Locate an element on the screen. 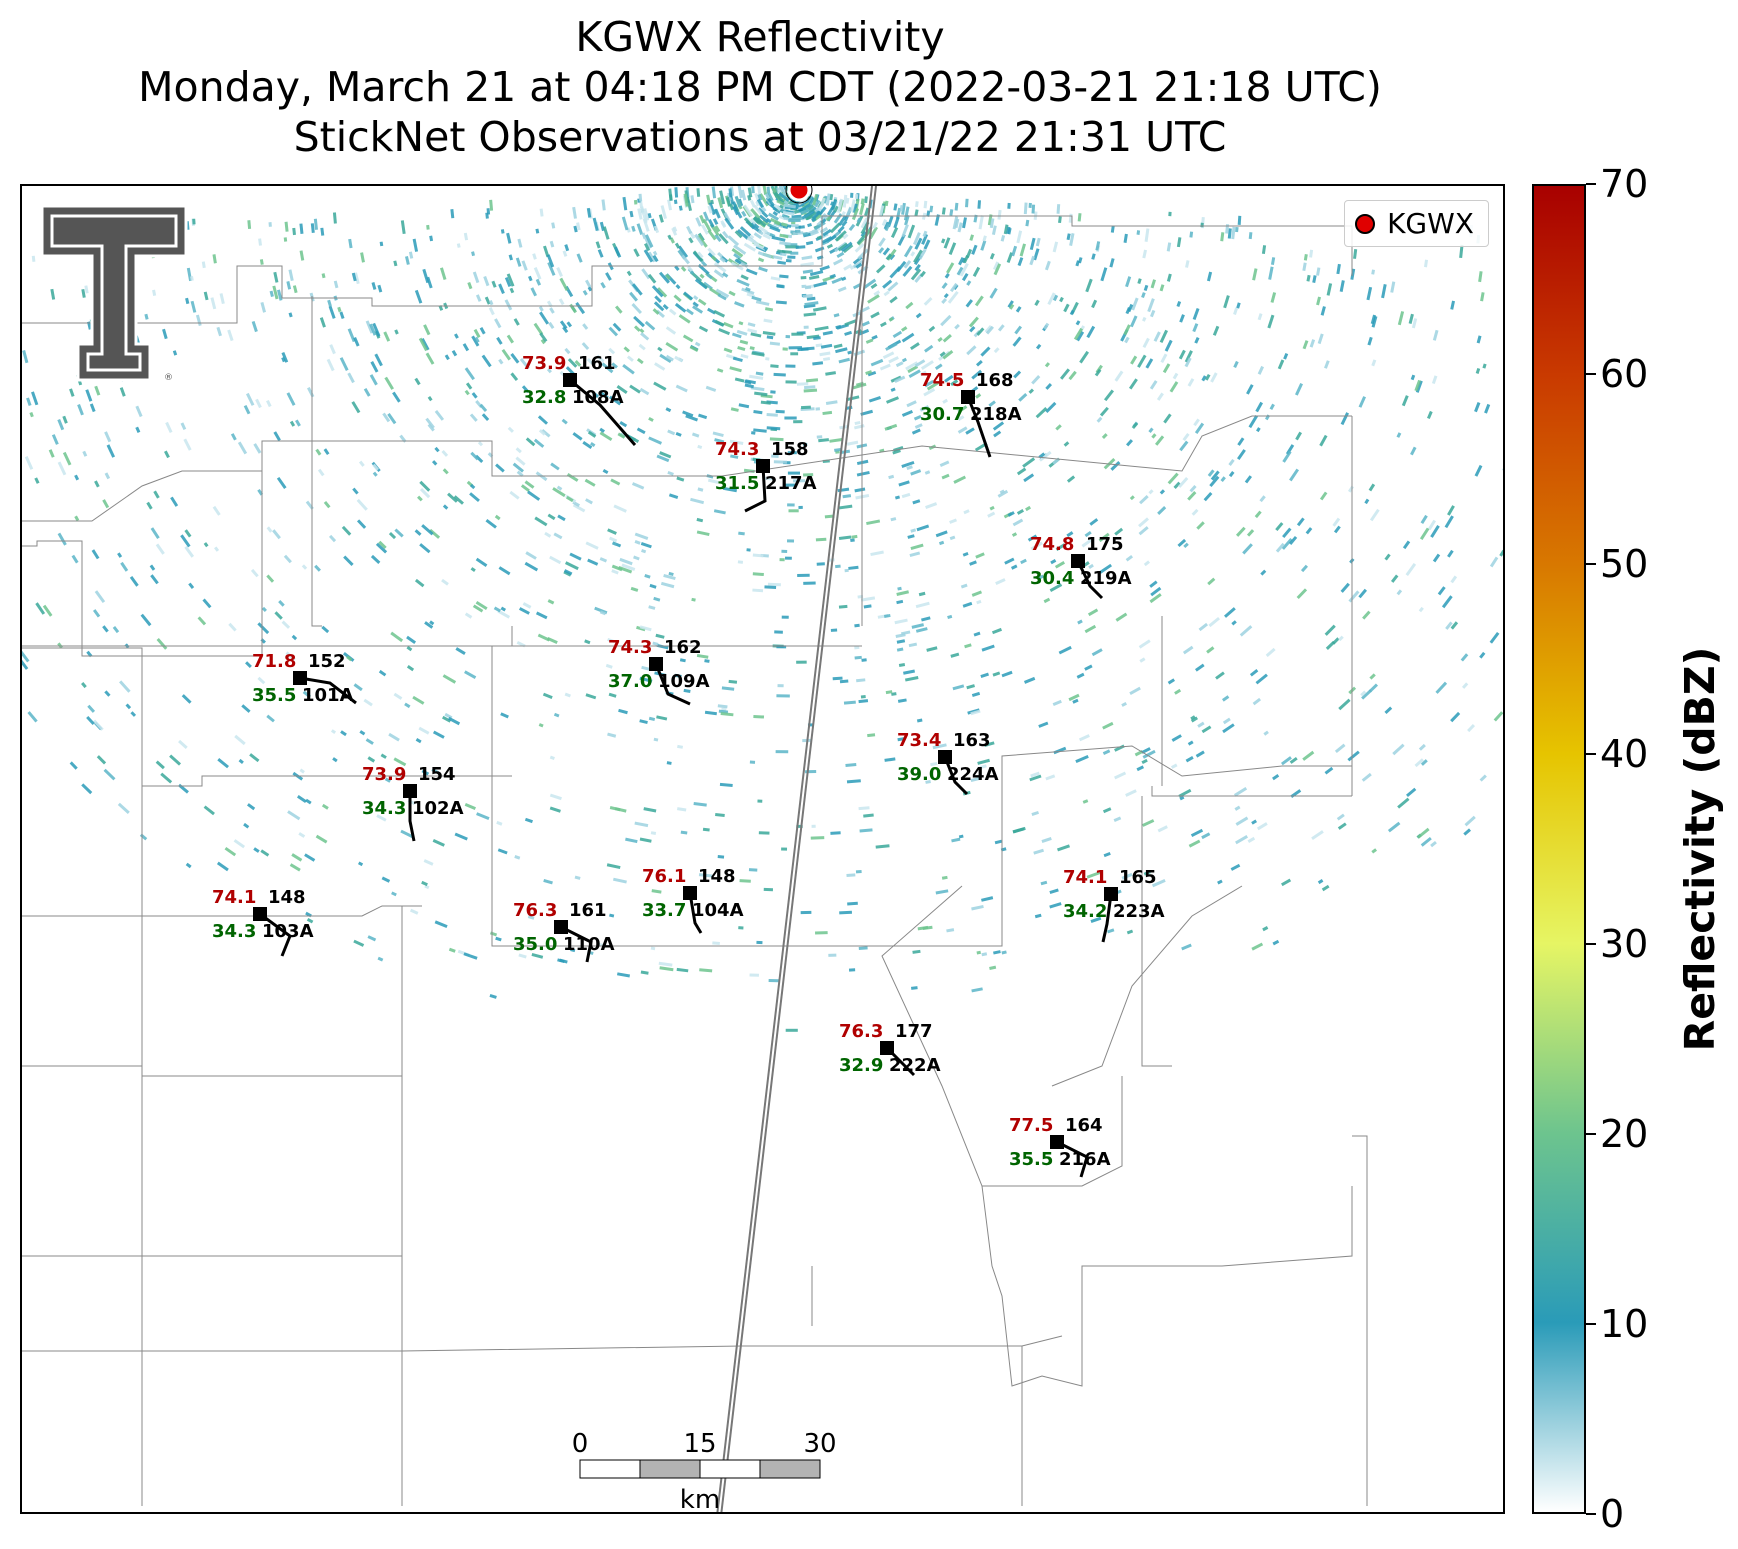  station-id: 218A is located at coordinates (996, 414).